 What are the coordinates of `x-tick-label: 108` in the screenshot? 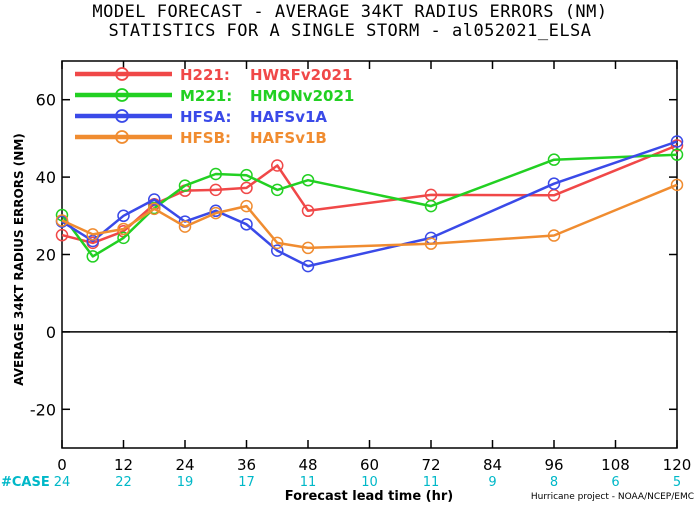 It's located at (615, 465).